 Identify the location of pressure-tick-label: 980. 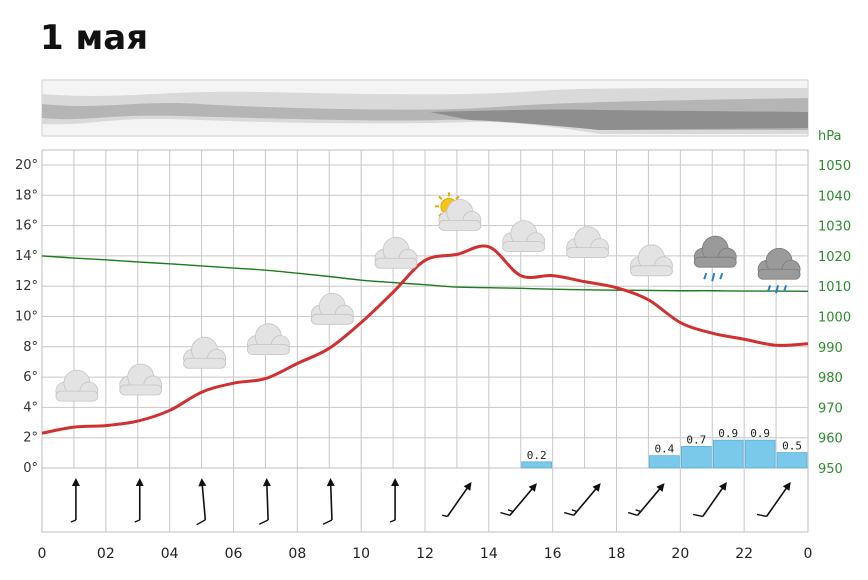
(830, 378).